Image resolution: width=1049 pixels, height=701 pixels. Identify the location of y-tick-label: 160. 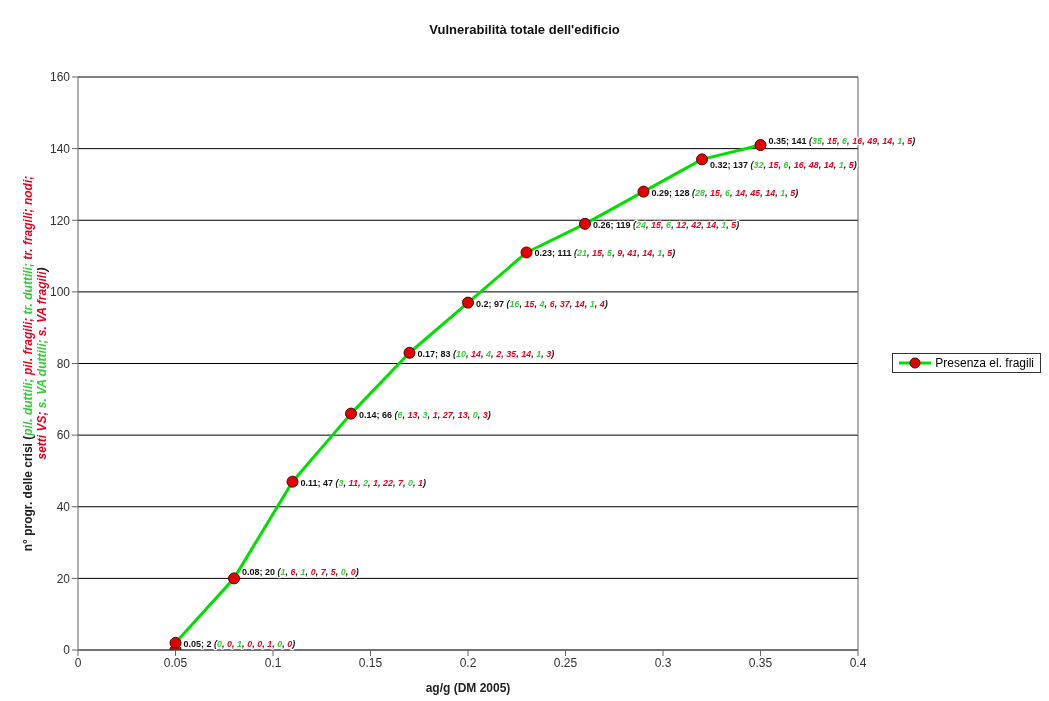
(60, 77).